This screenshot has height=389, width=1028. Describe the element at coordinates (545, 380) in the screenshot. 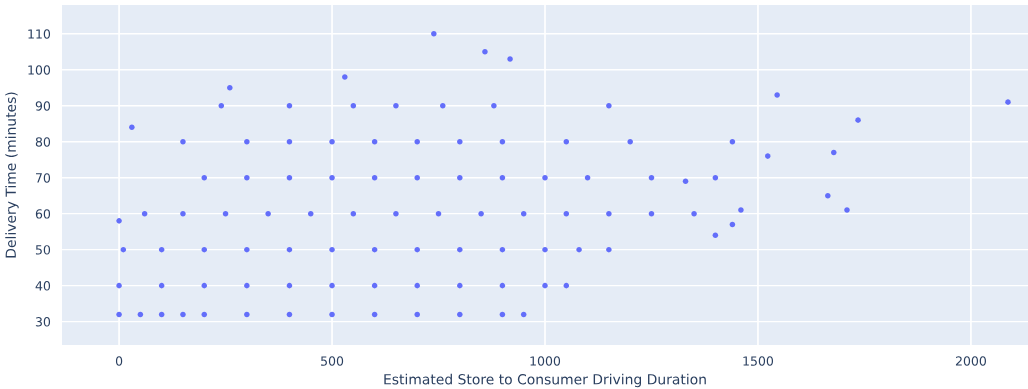

I see `x-axis-title: Estimated Store to Consumer Driving Duration` at that location.